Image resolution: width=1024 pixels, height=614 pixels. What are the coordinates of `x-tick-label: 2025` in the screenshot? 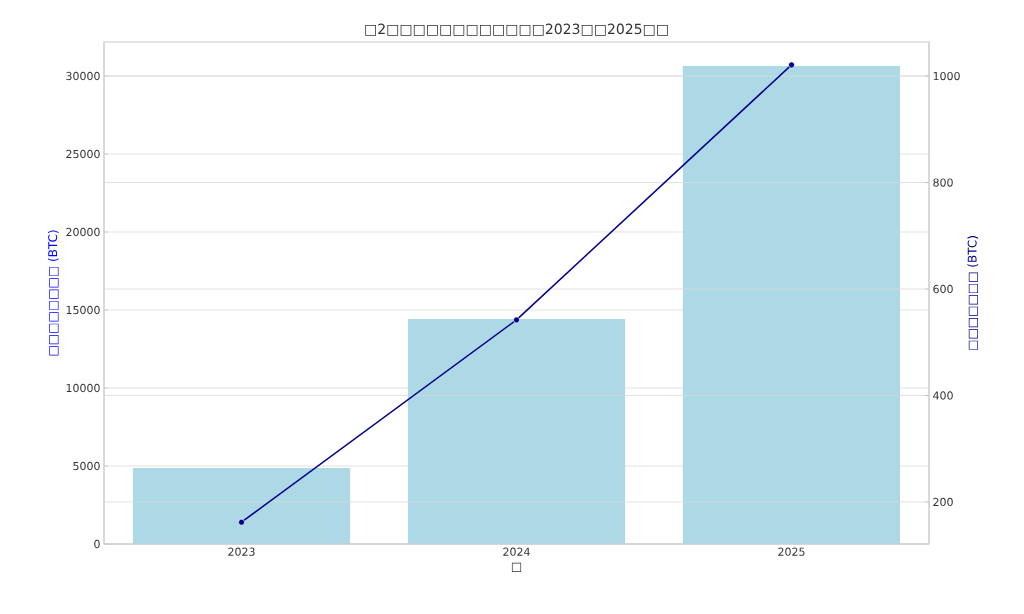 It's located at (791, 551).